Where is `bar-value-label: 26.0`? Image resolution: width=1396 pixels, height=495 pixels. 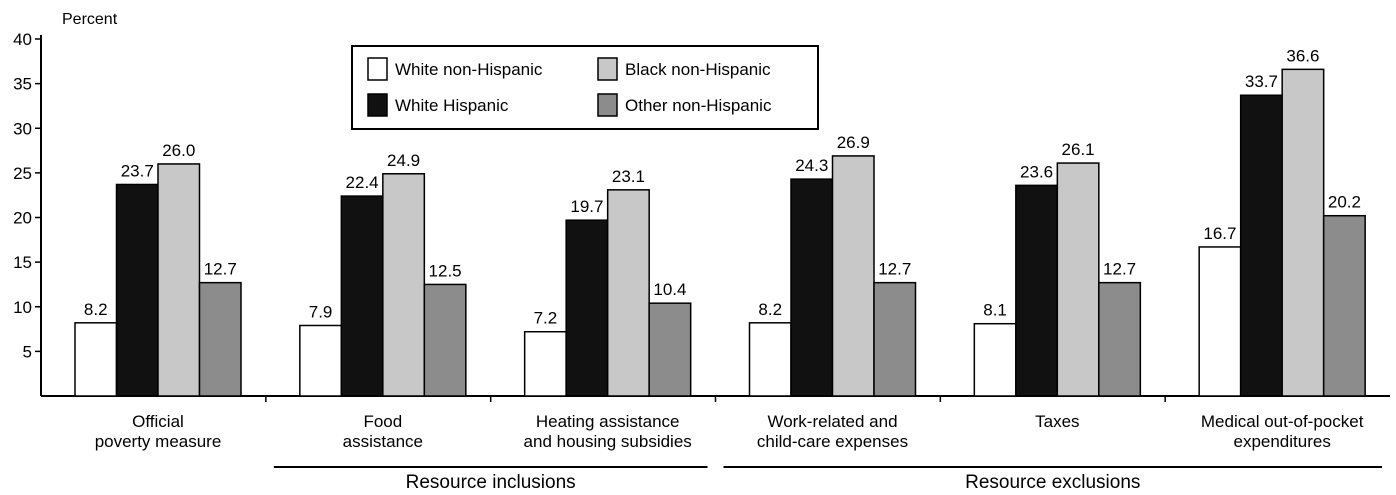
bar-value-label: 26.0 is located at coordinates (178, 150).